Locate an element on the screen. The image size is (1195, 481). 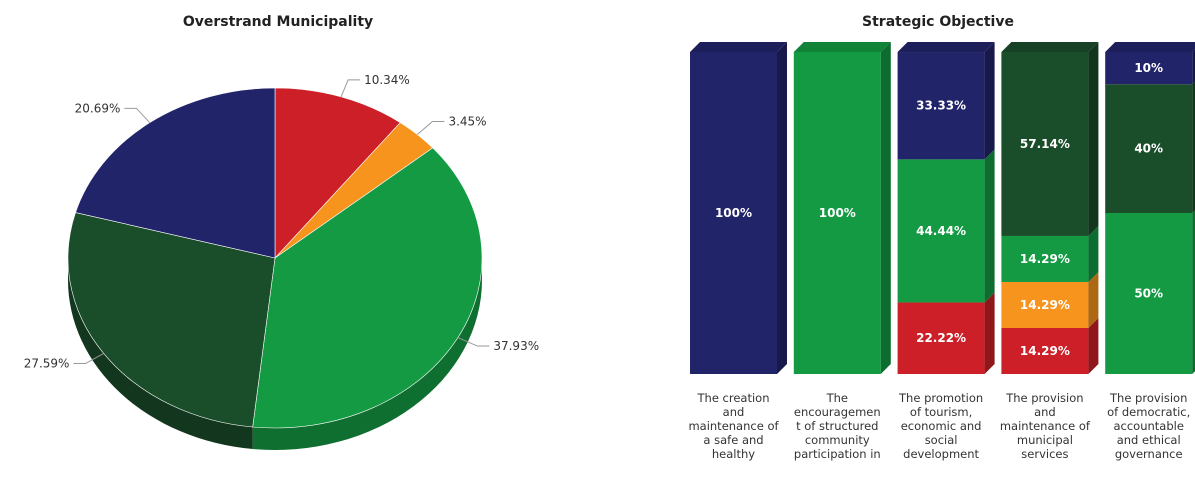
bar-value-label-1-2: 100% is located at coordinates (837, 213).